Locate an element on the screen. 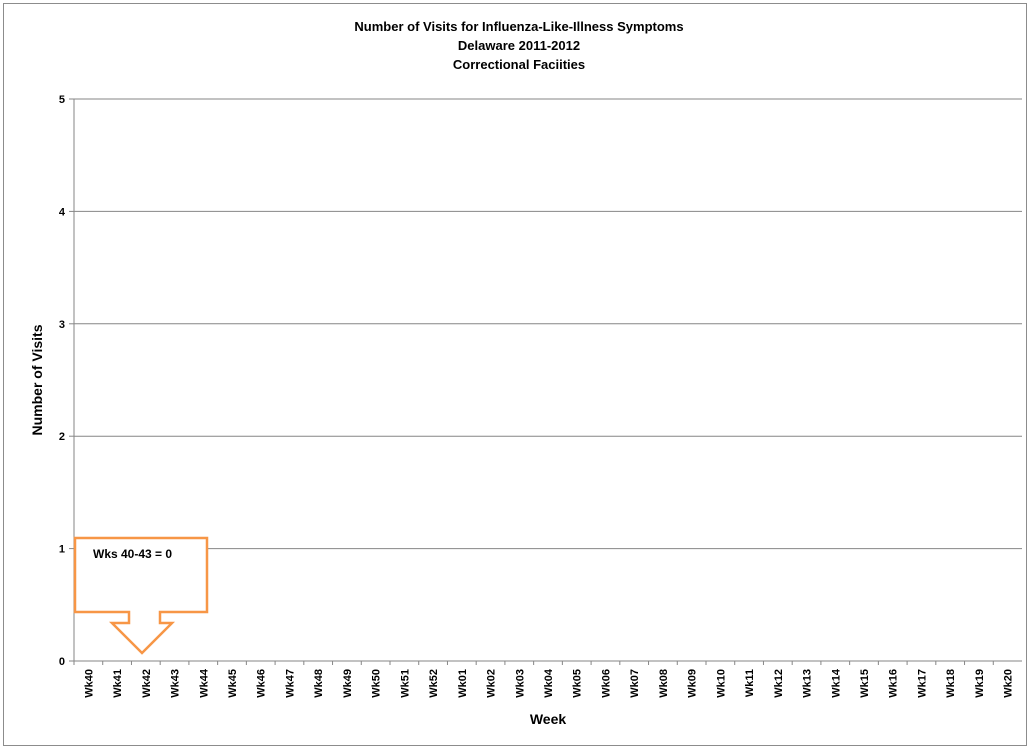  x-tick-label: Wk06 is located at coordinates (606, 683).